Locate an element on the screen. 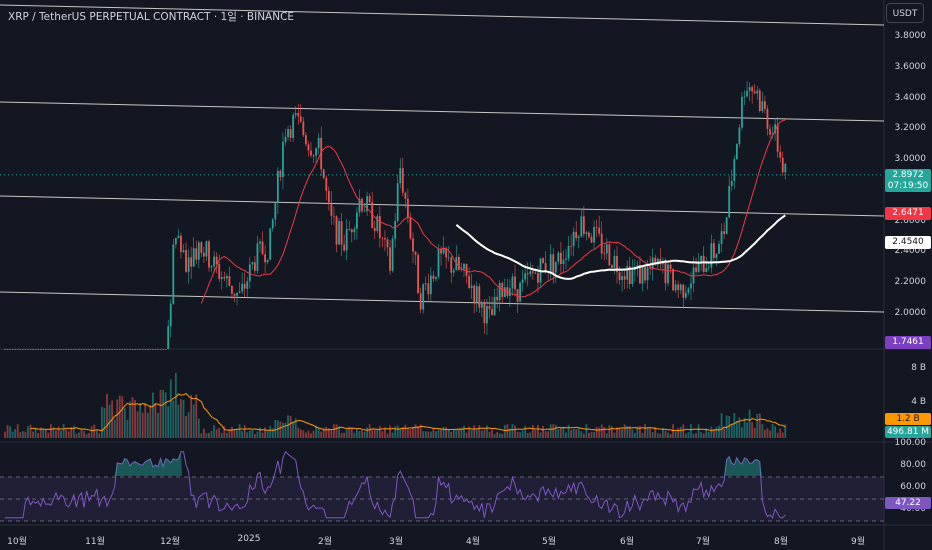  rsi-axis-label: 100.00 is located at coordinates (910, 443).